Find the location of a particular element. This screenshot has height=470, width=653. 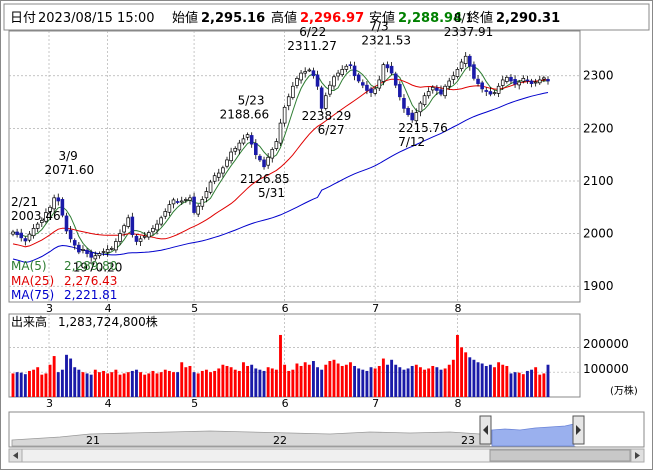

annotation-label: 5/23 is located at coordinates (251, 100).